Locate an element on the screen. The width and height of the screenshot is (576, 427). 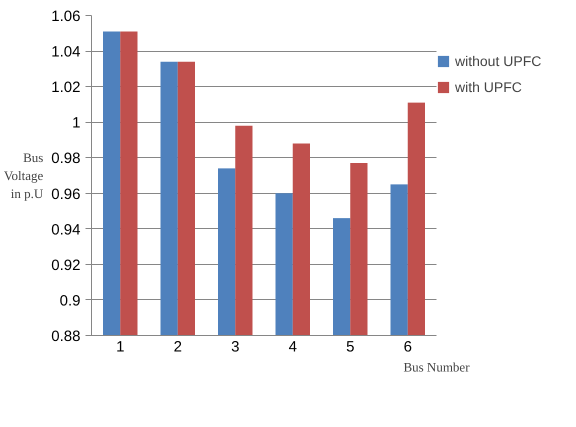
x-tick-label: 3 is located at coordinates (235, 347).